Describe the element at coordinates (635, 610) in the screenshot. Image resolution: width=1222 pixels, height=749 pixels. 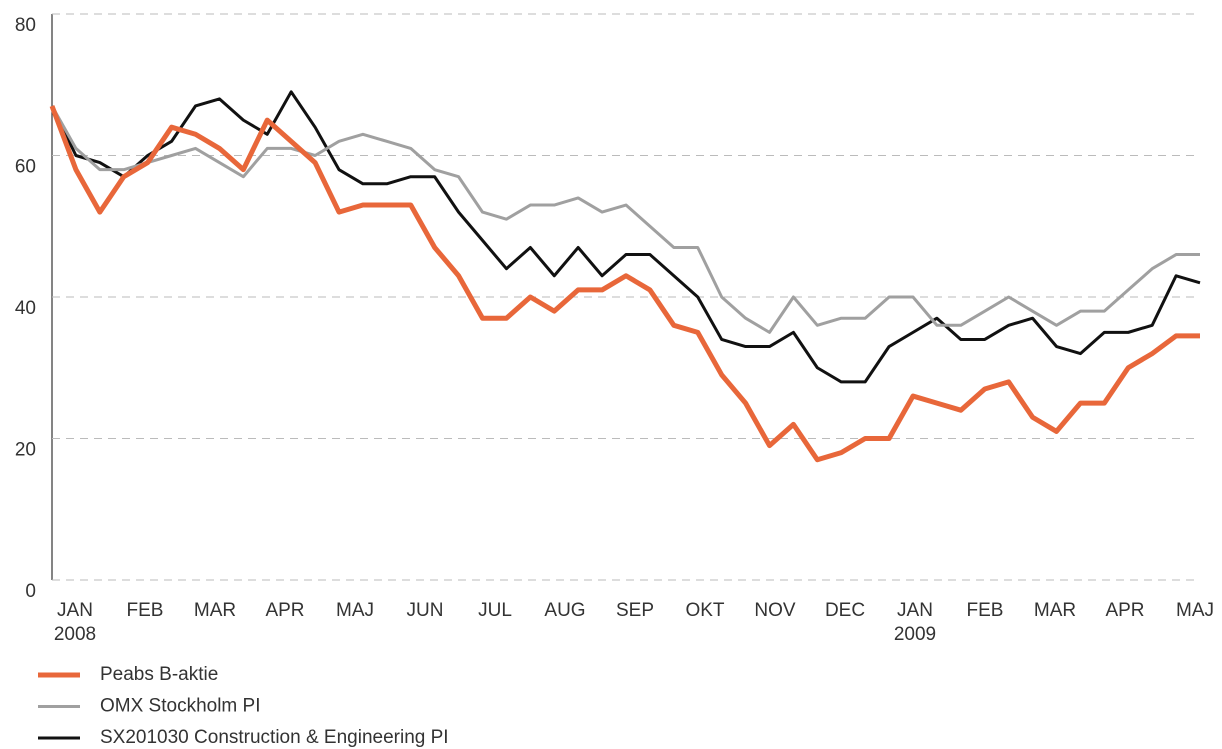
I see `x-tick-label: SEP` at that location.